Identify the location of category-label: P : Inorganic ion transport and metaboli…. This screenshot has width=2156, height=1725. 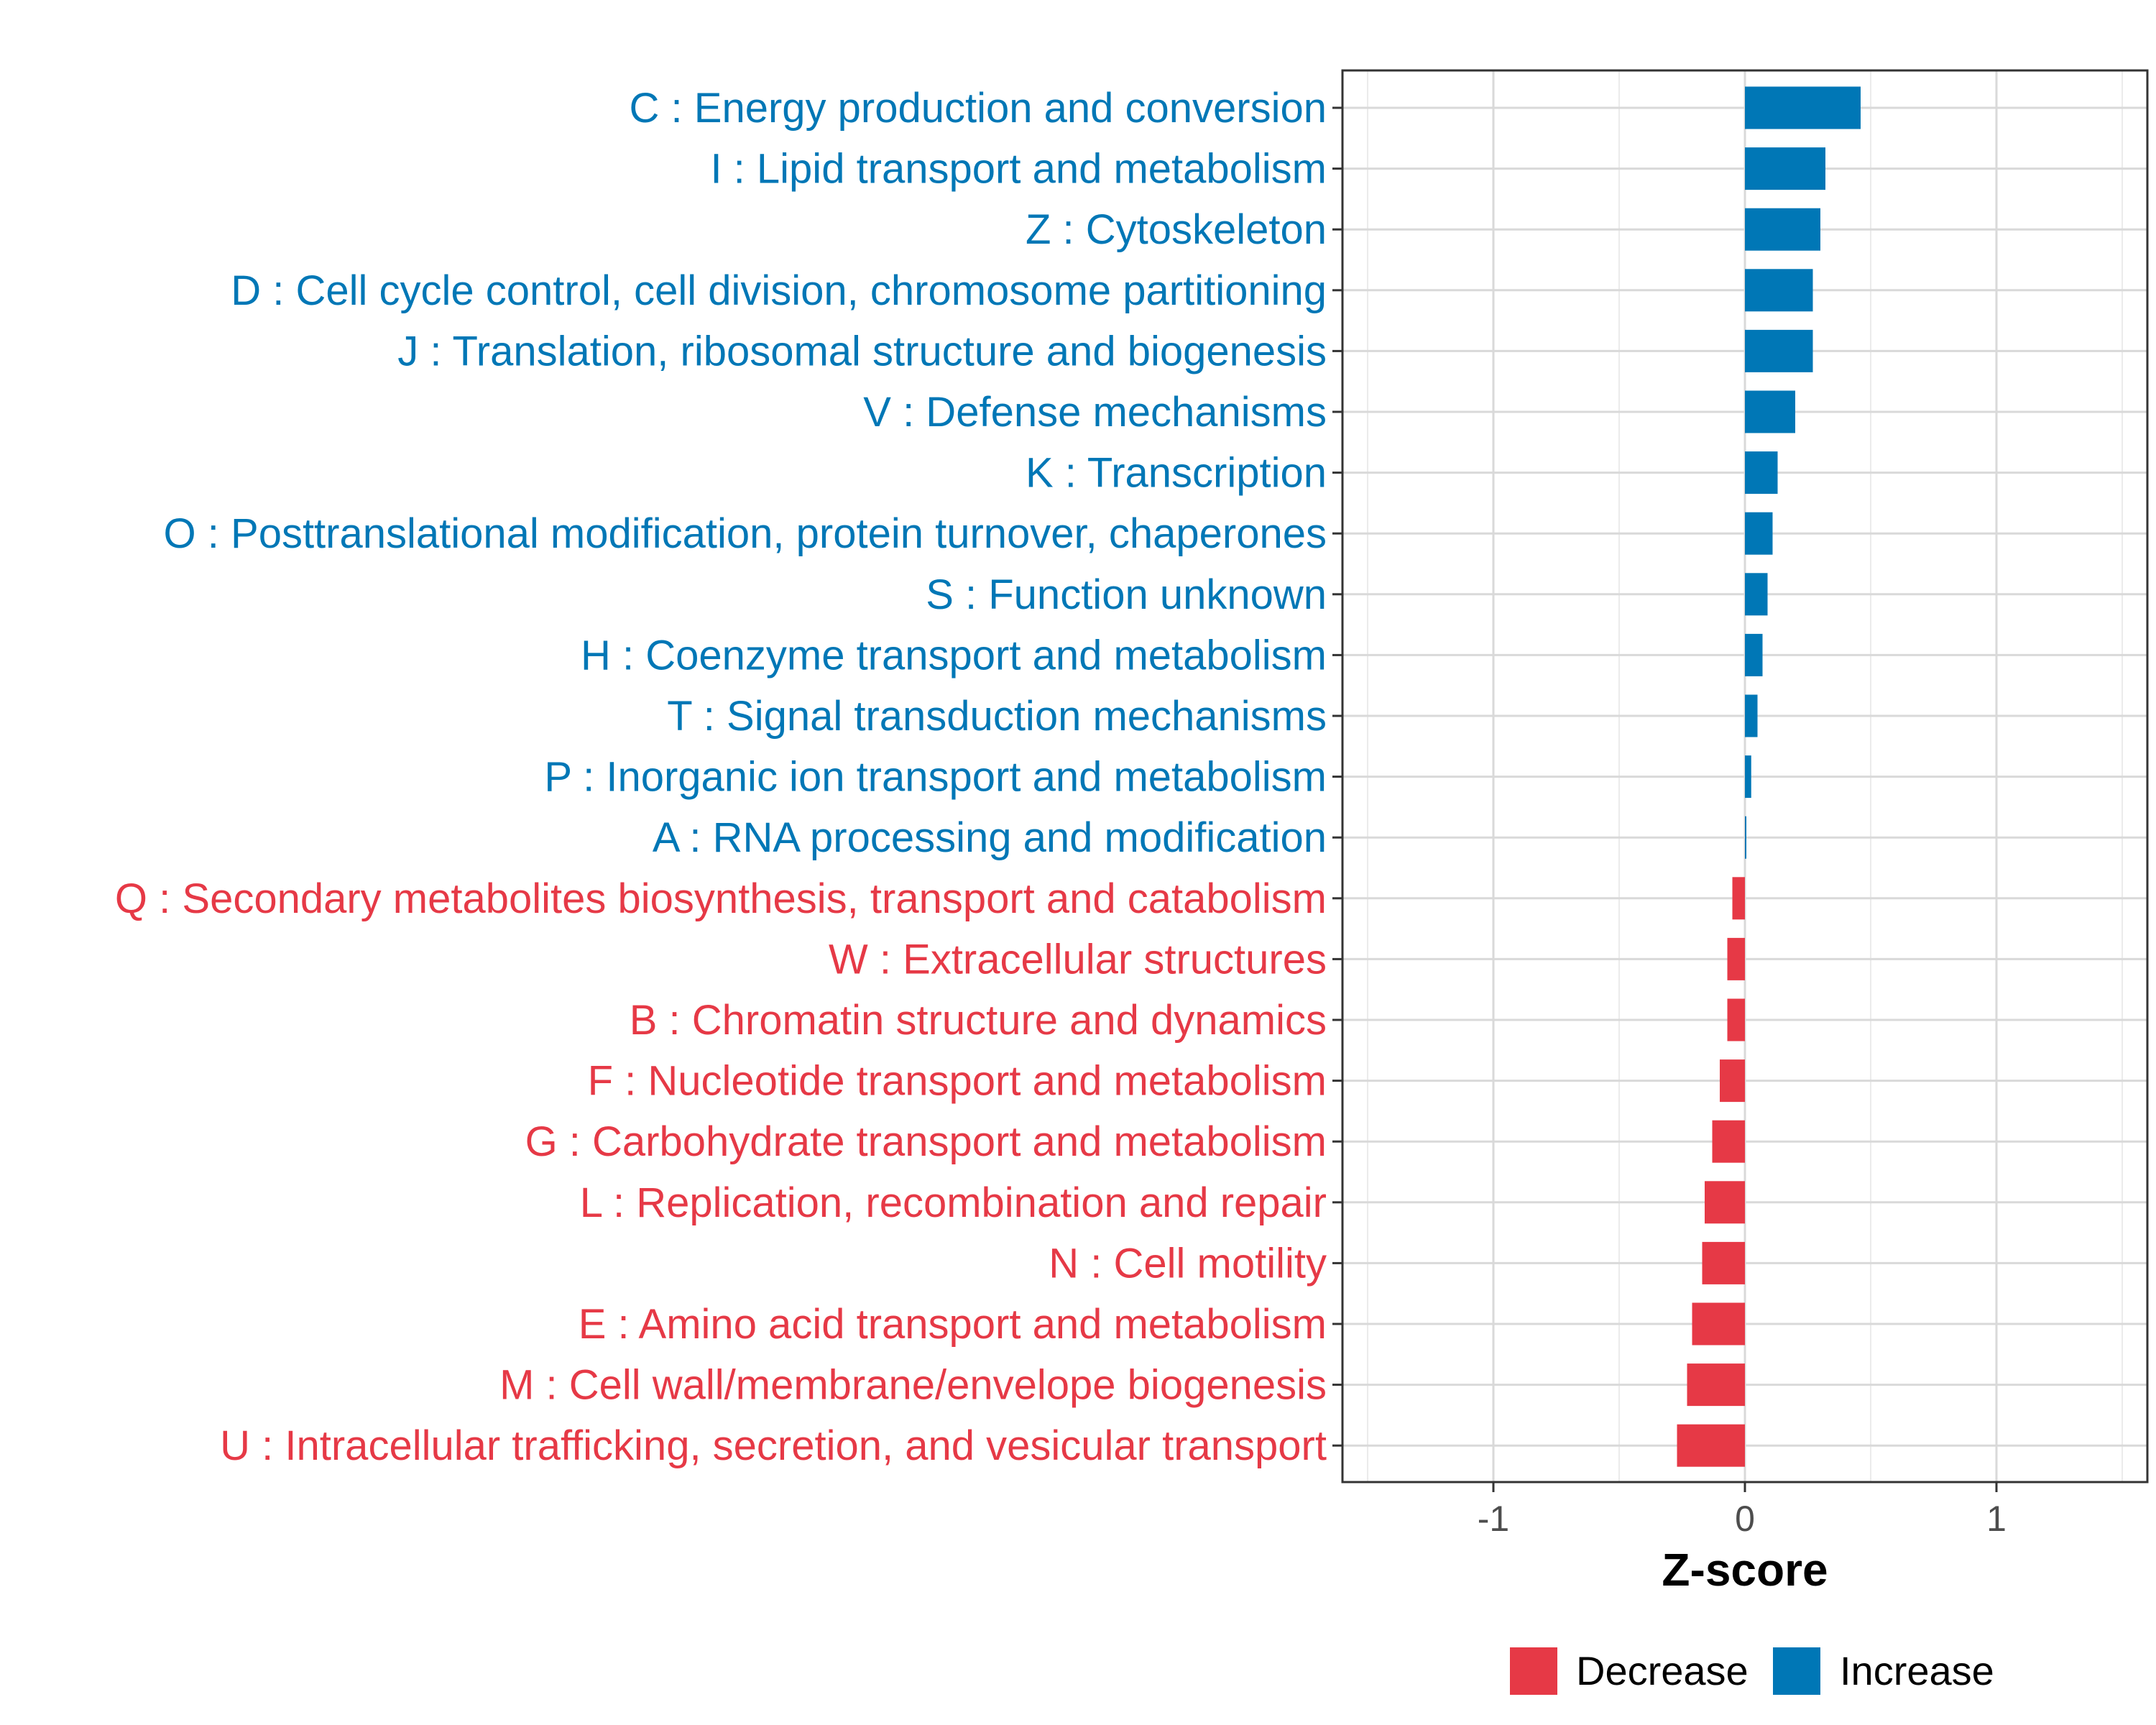
(935, 777).